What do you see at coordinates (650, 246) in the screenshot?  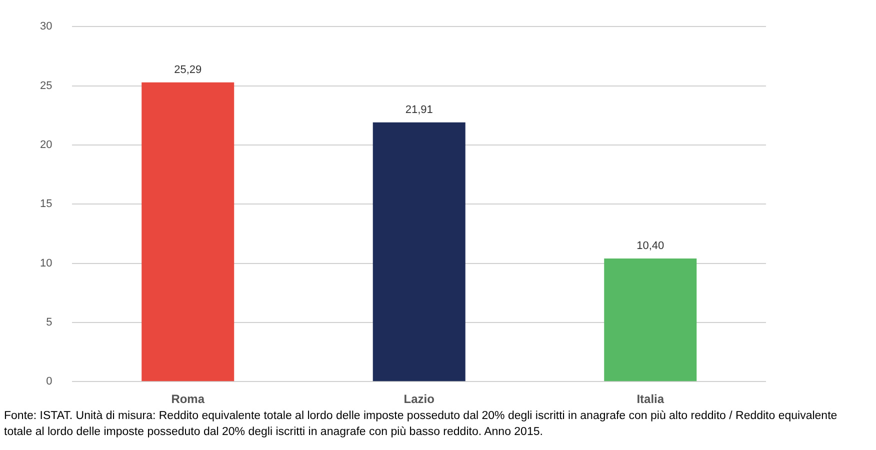 I see `data-label: 10,40` at bounding box center [650, 246].